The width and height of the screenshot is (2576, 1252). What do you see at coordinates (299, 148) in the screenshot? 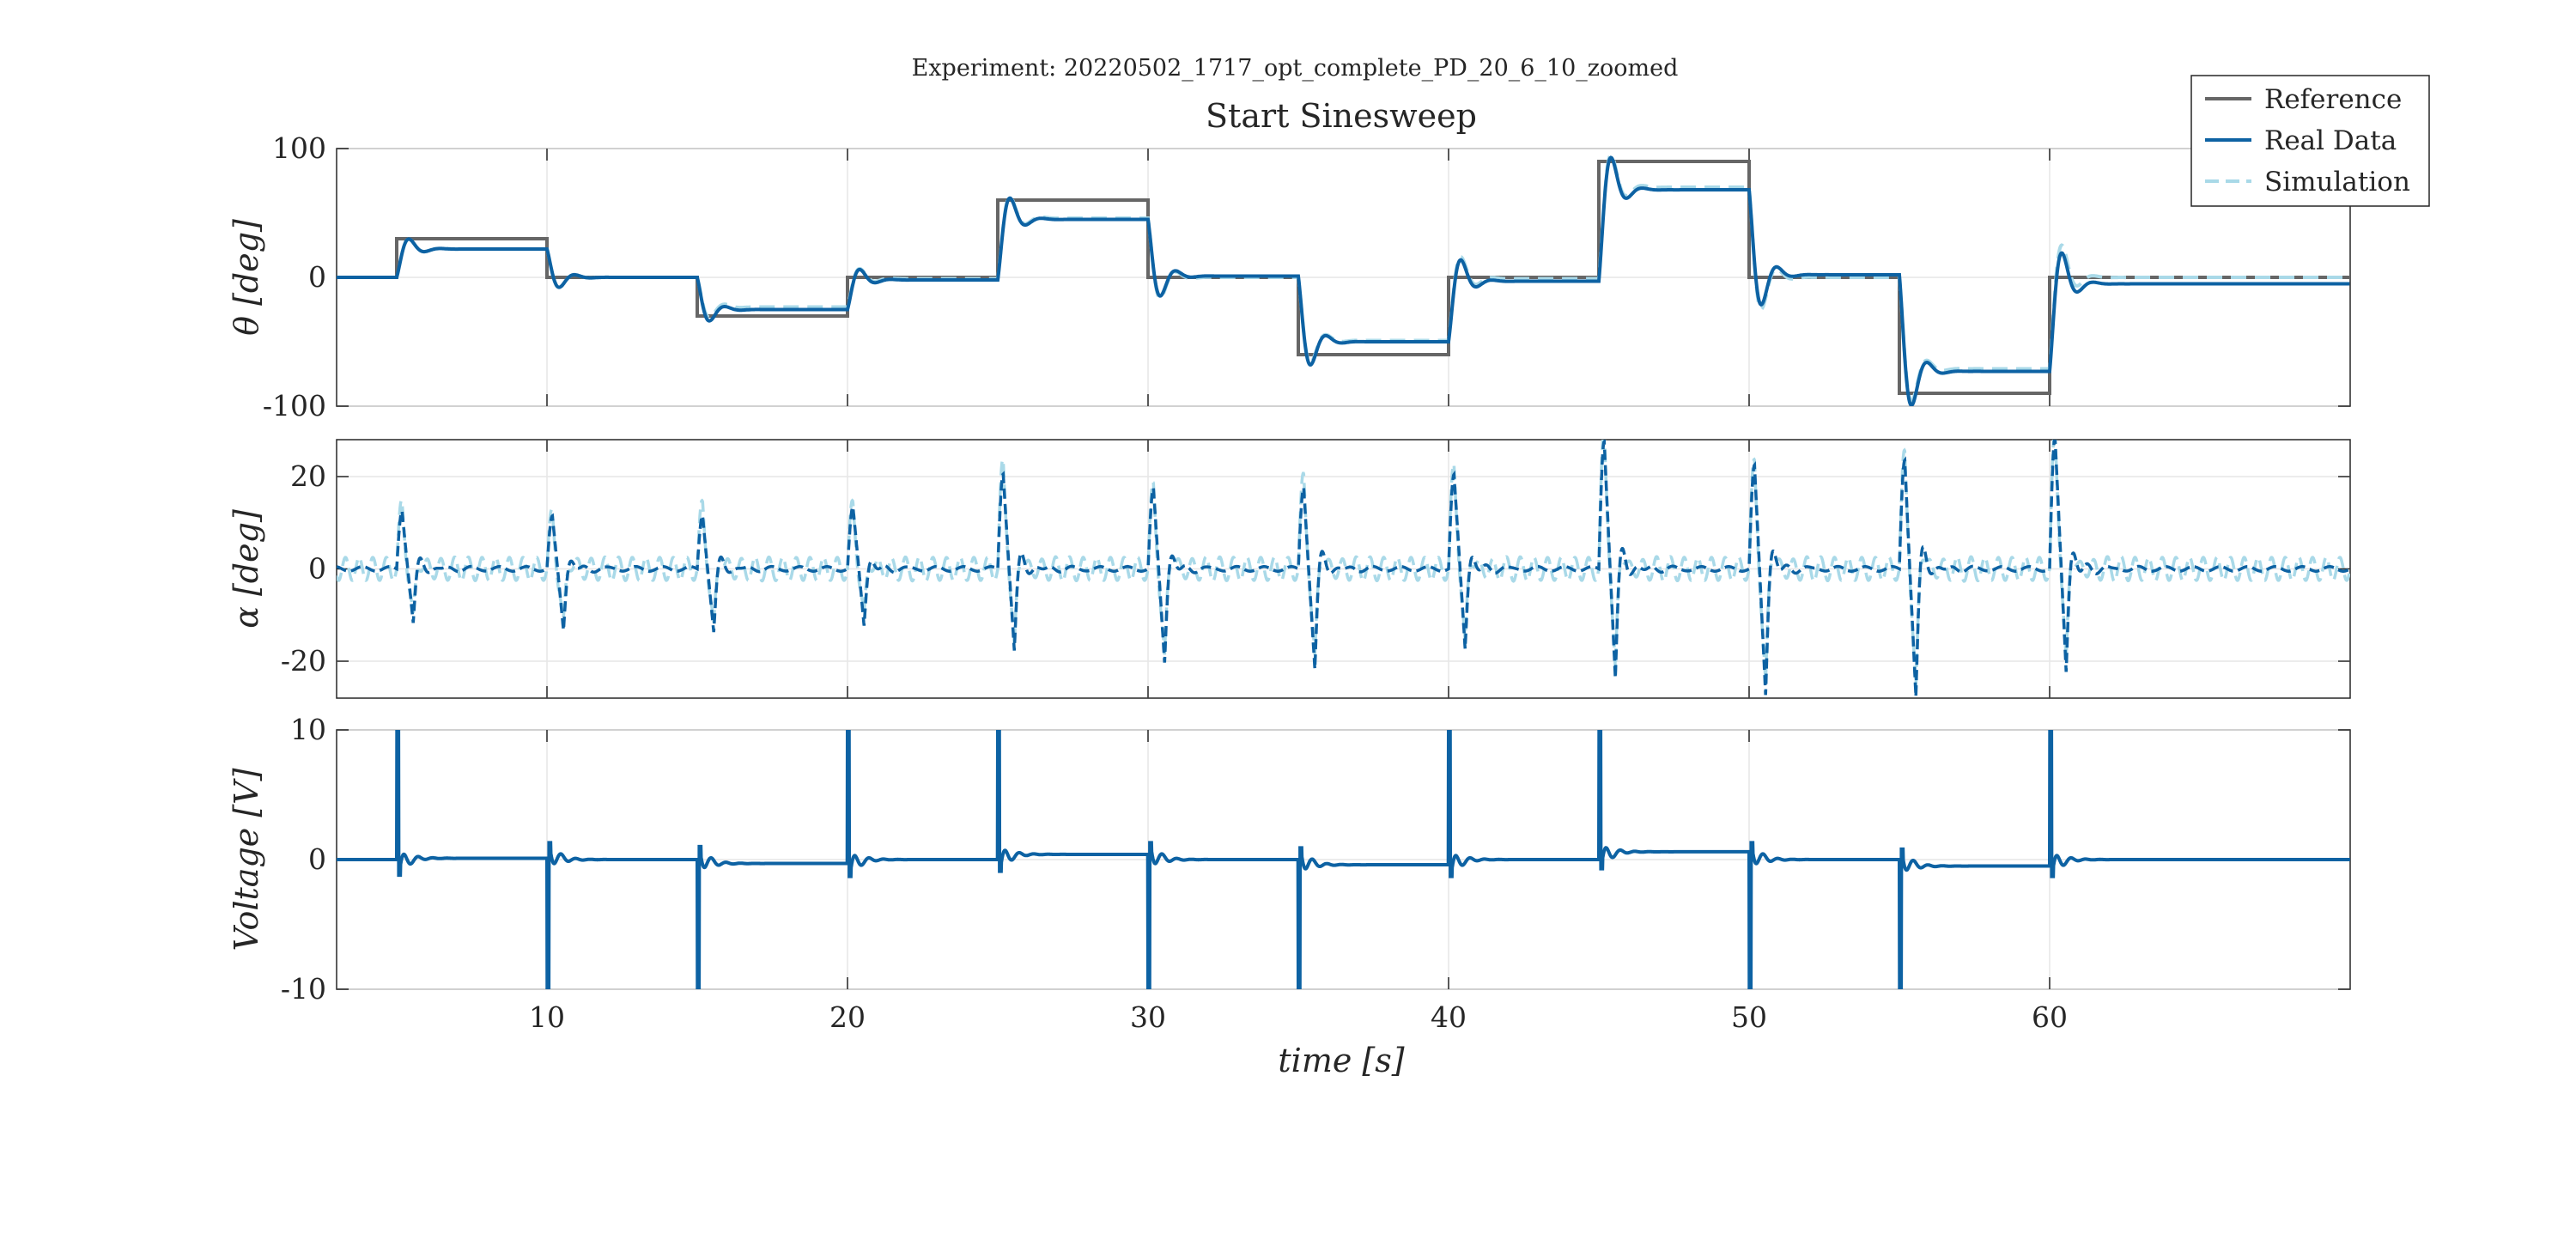
I see `theta-y-tick-label: 100` at bounding box center [299, 148].